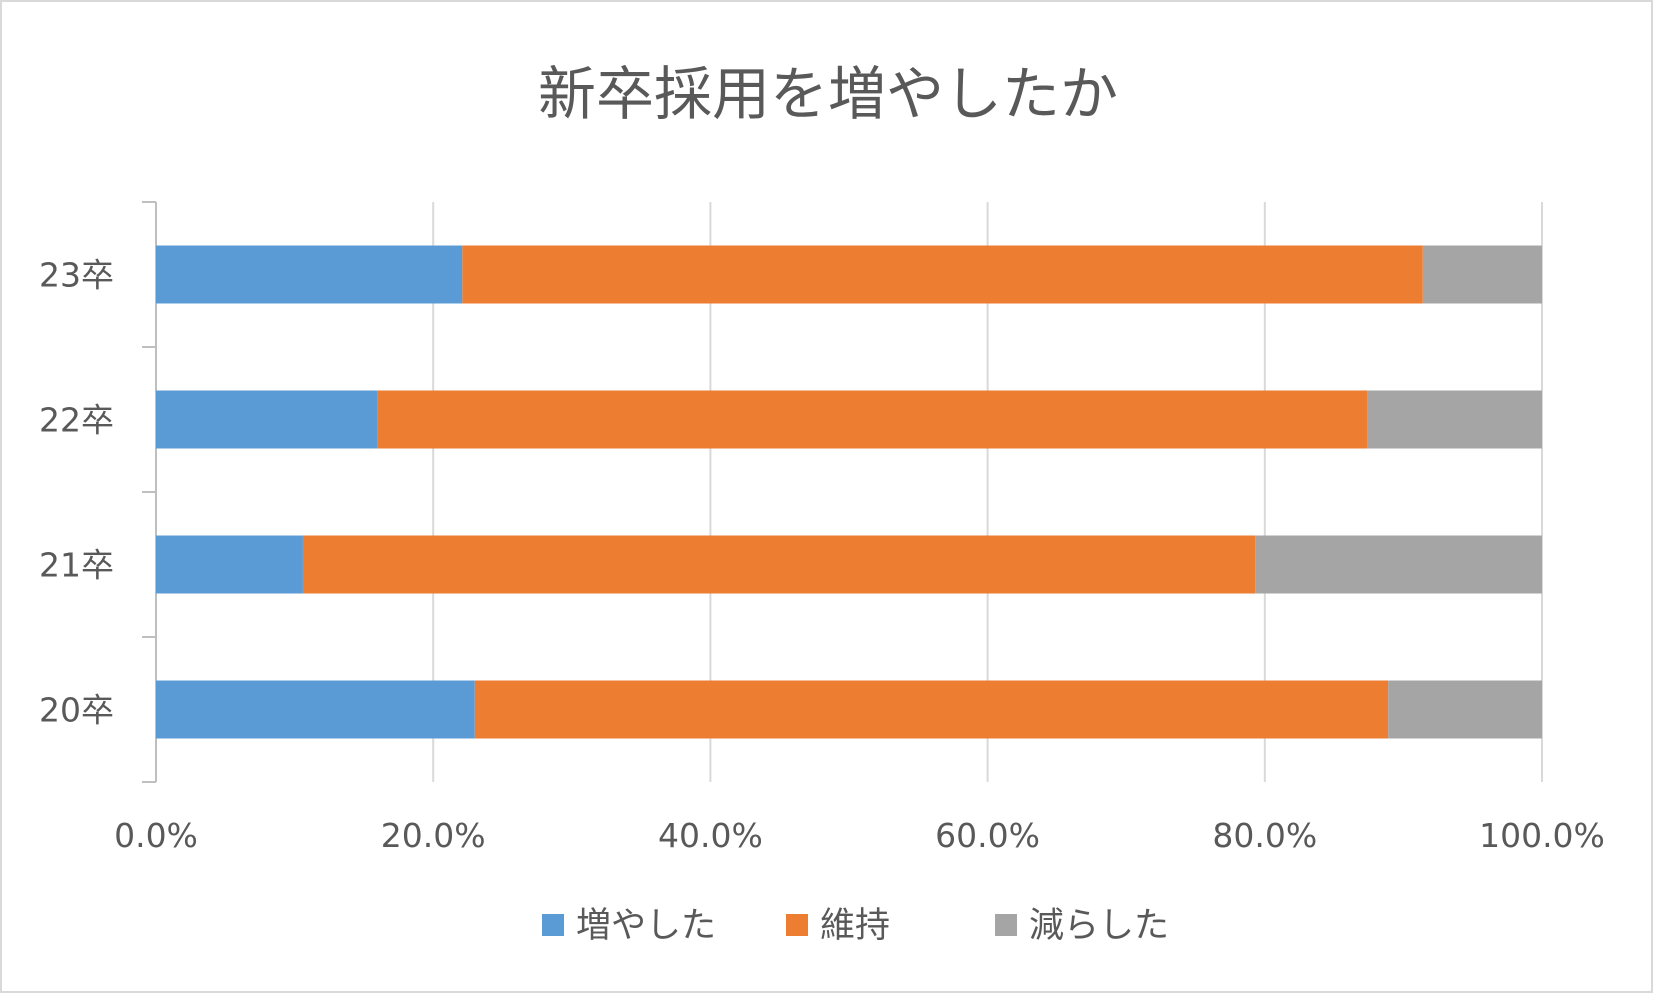  What do you see at coordinates (315, 709) in the screenshot?
I see `bar-増やした-20卒` at bounding box center [315, 709].